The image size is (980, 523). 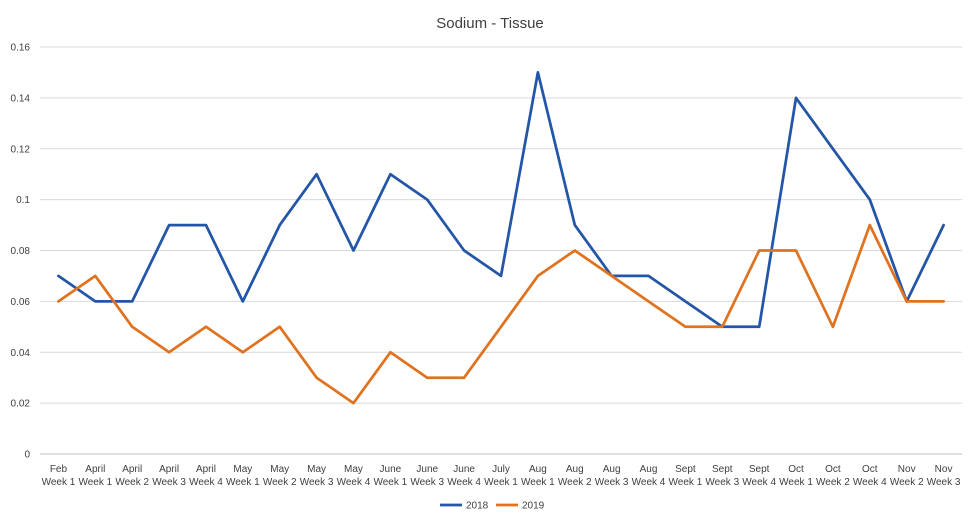 What do you see at coordinates (759, 469) in the screenshot?
I see `x-tick-label-line1: Sept` at bounding box center [759, 469].